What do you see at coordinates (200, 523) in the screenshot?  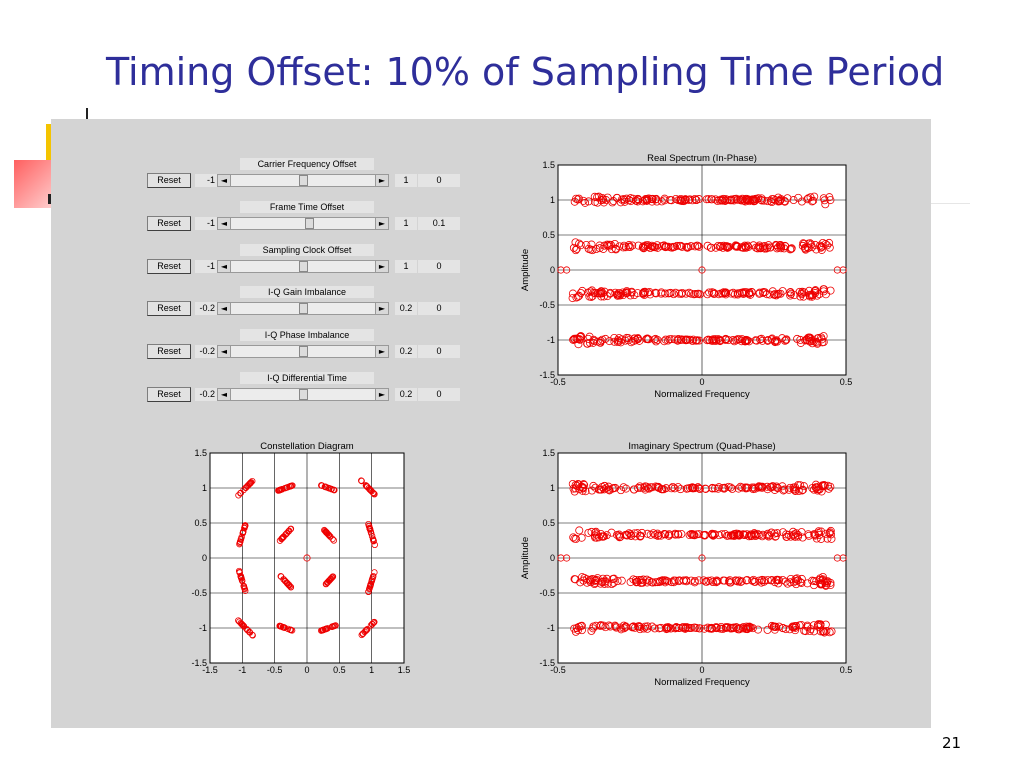 I see `y-tick-label: 0.5` at bounding box center [200, 523].